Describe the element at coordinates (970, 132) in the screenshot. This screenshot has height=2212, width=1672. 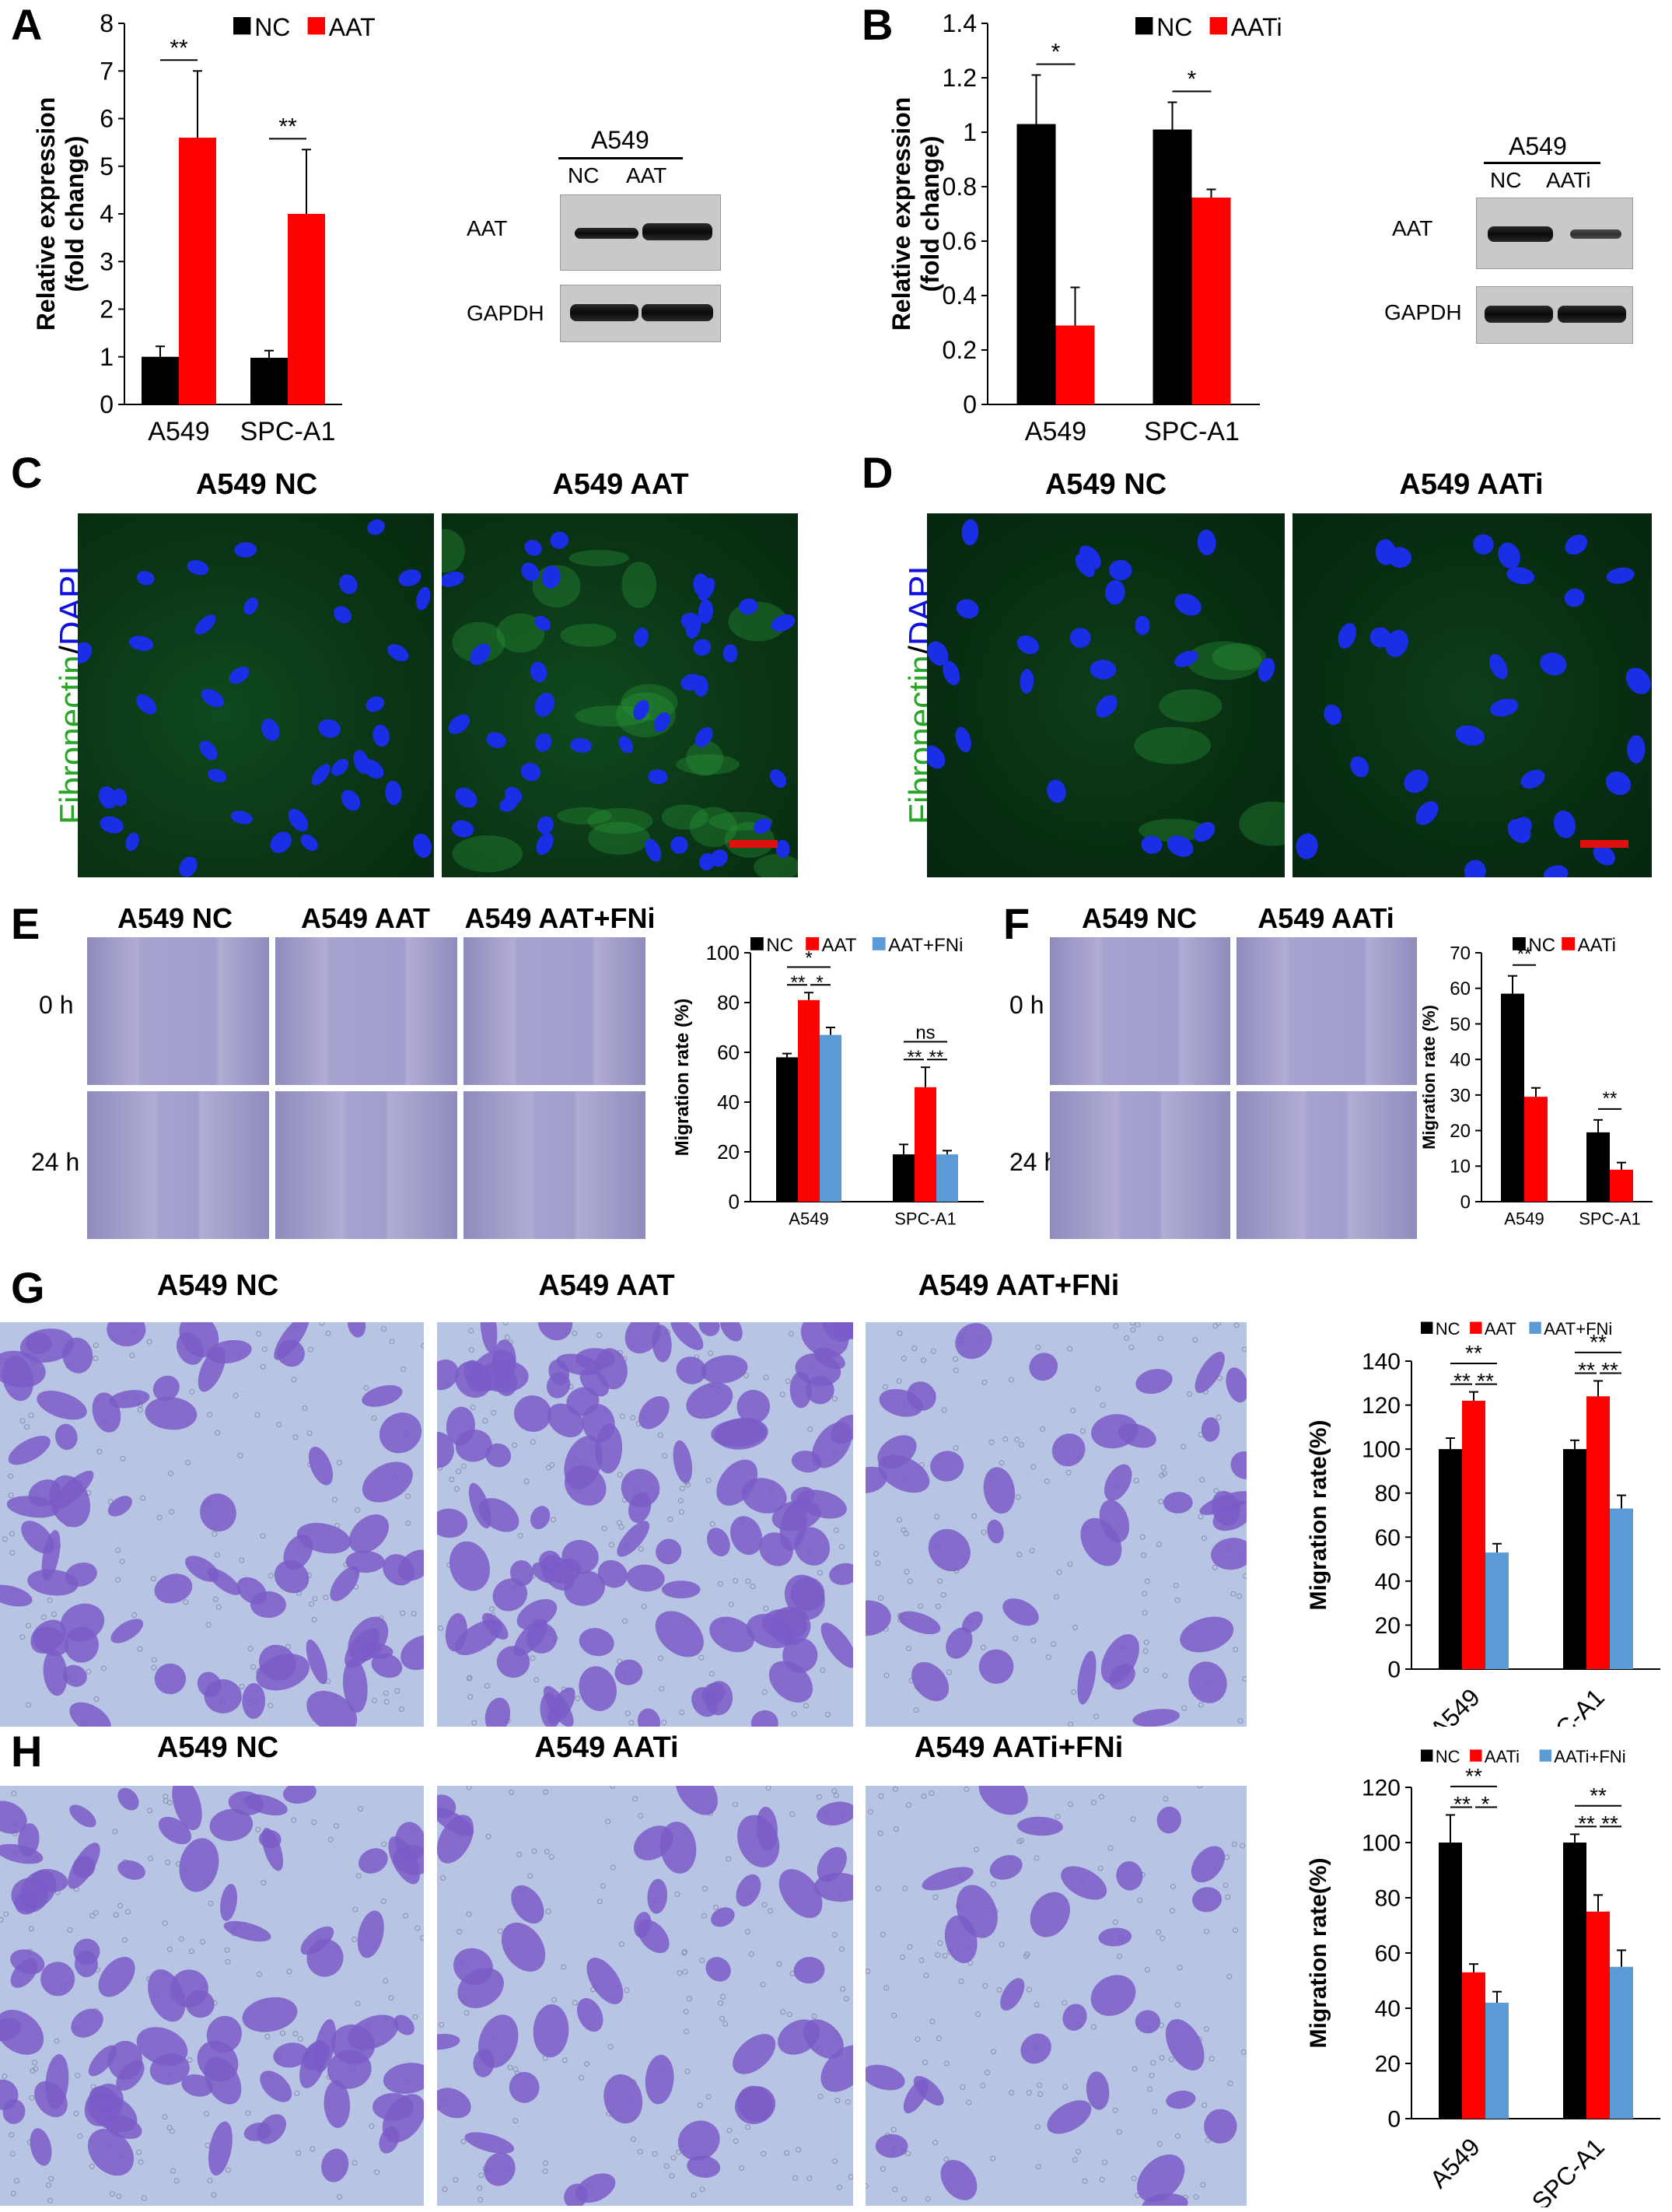
I see `y-tick-label: 1` at that location.